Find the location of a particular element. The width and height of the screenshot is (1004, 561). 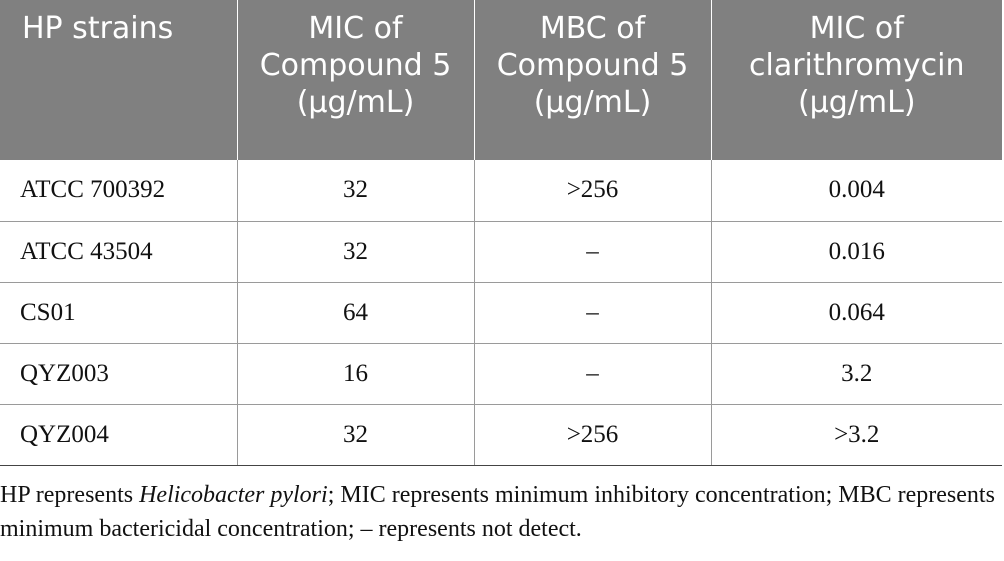

header-mic-clarithromycin: MIC of clarithromycin (μg/mL) is located at coordinates (856, 80).